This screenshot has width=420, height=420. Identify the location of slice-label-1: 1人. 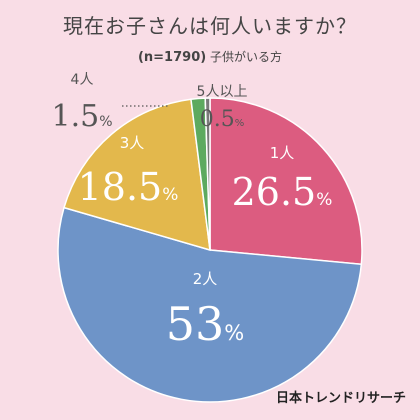
(282, 153).